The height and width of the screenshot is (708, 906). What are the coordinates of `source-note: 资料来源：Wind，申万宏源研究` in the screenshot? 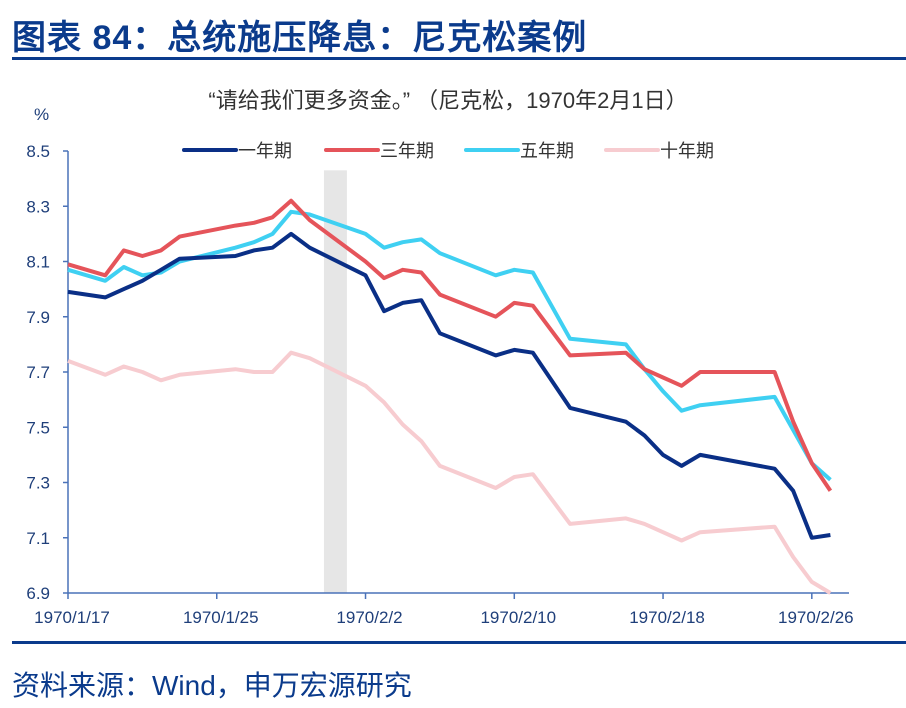 It's located at (212, 685).